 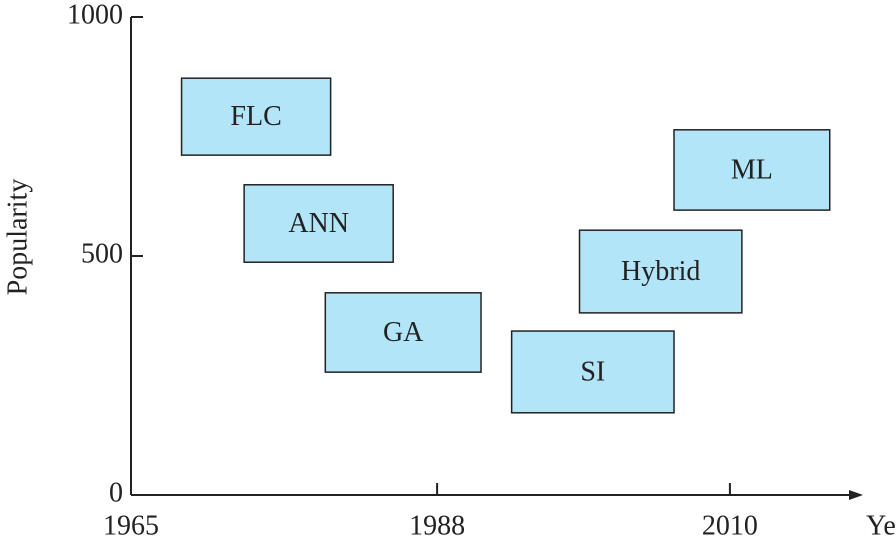 I want to click on box-label: SI, so click(x=592, y=371).